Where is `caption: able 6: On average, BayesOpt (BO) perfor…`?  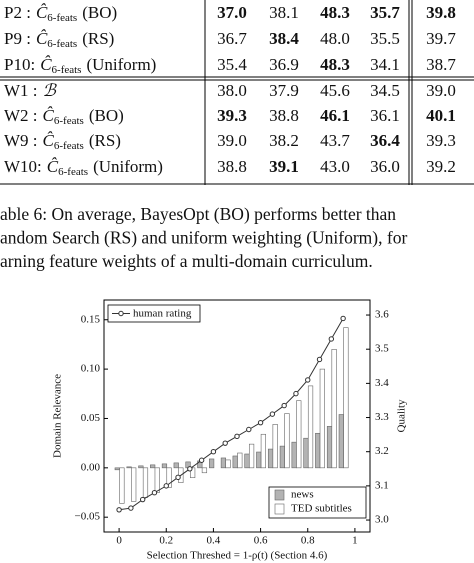 caption: able 6: On average, BayesOpt (BO) perfor… is located at coordinates (203, 237).